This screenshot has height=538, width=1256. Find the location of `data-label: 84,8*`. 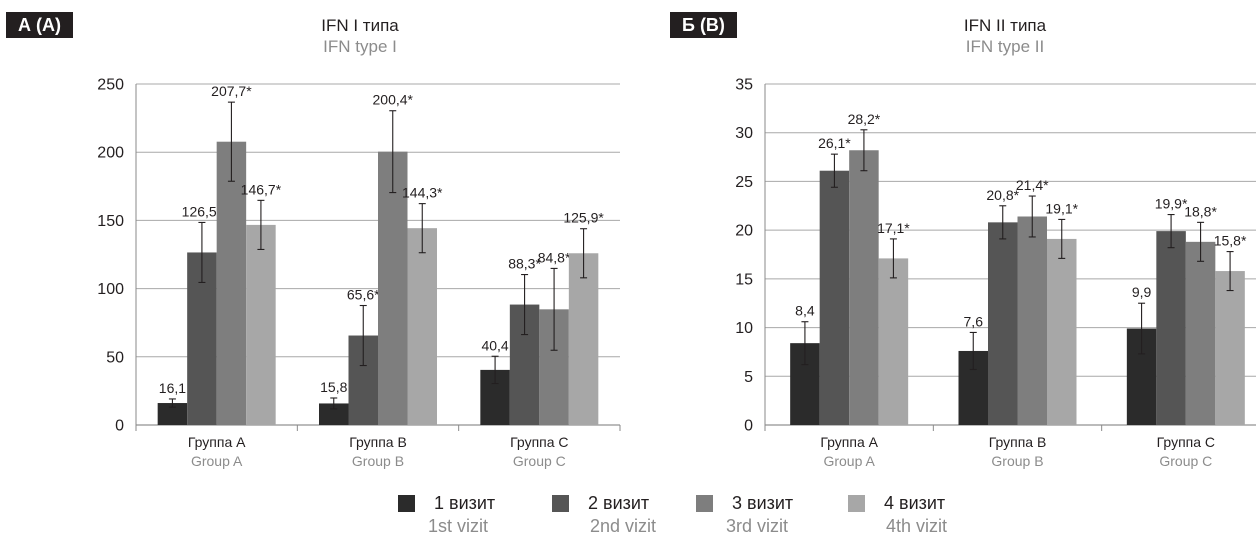

data-label: 84,8* is located at coordinates (554, 257).